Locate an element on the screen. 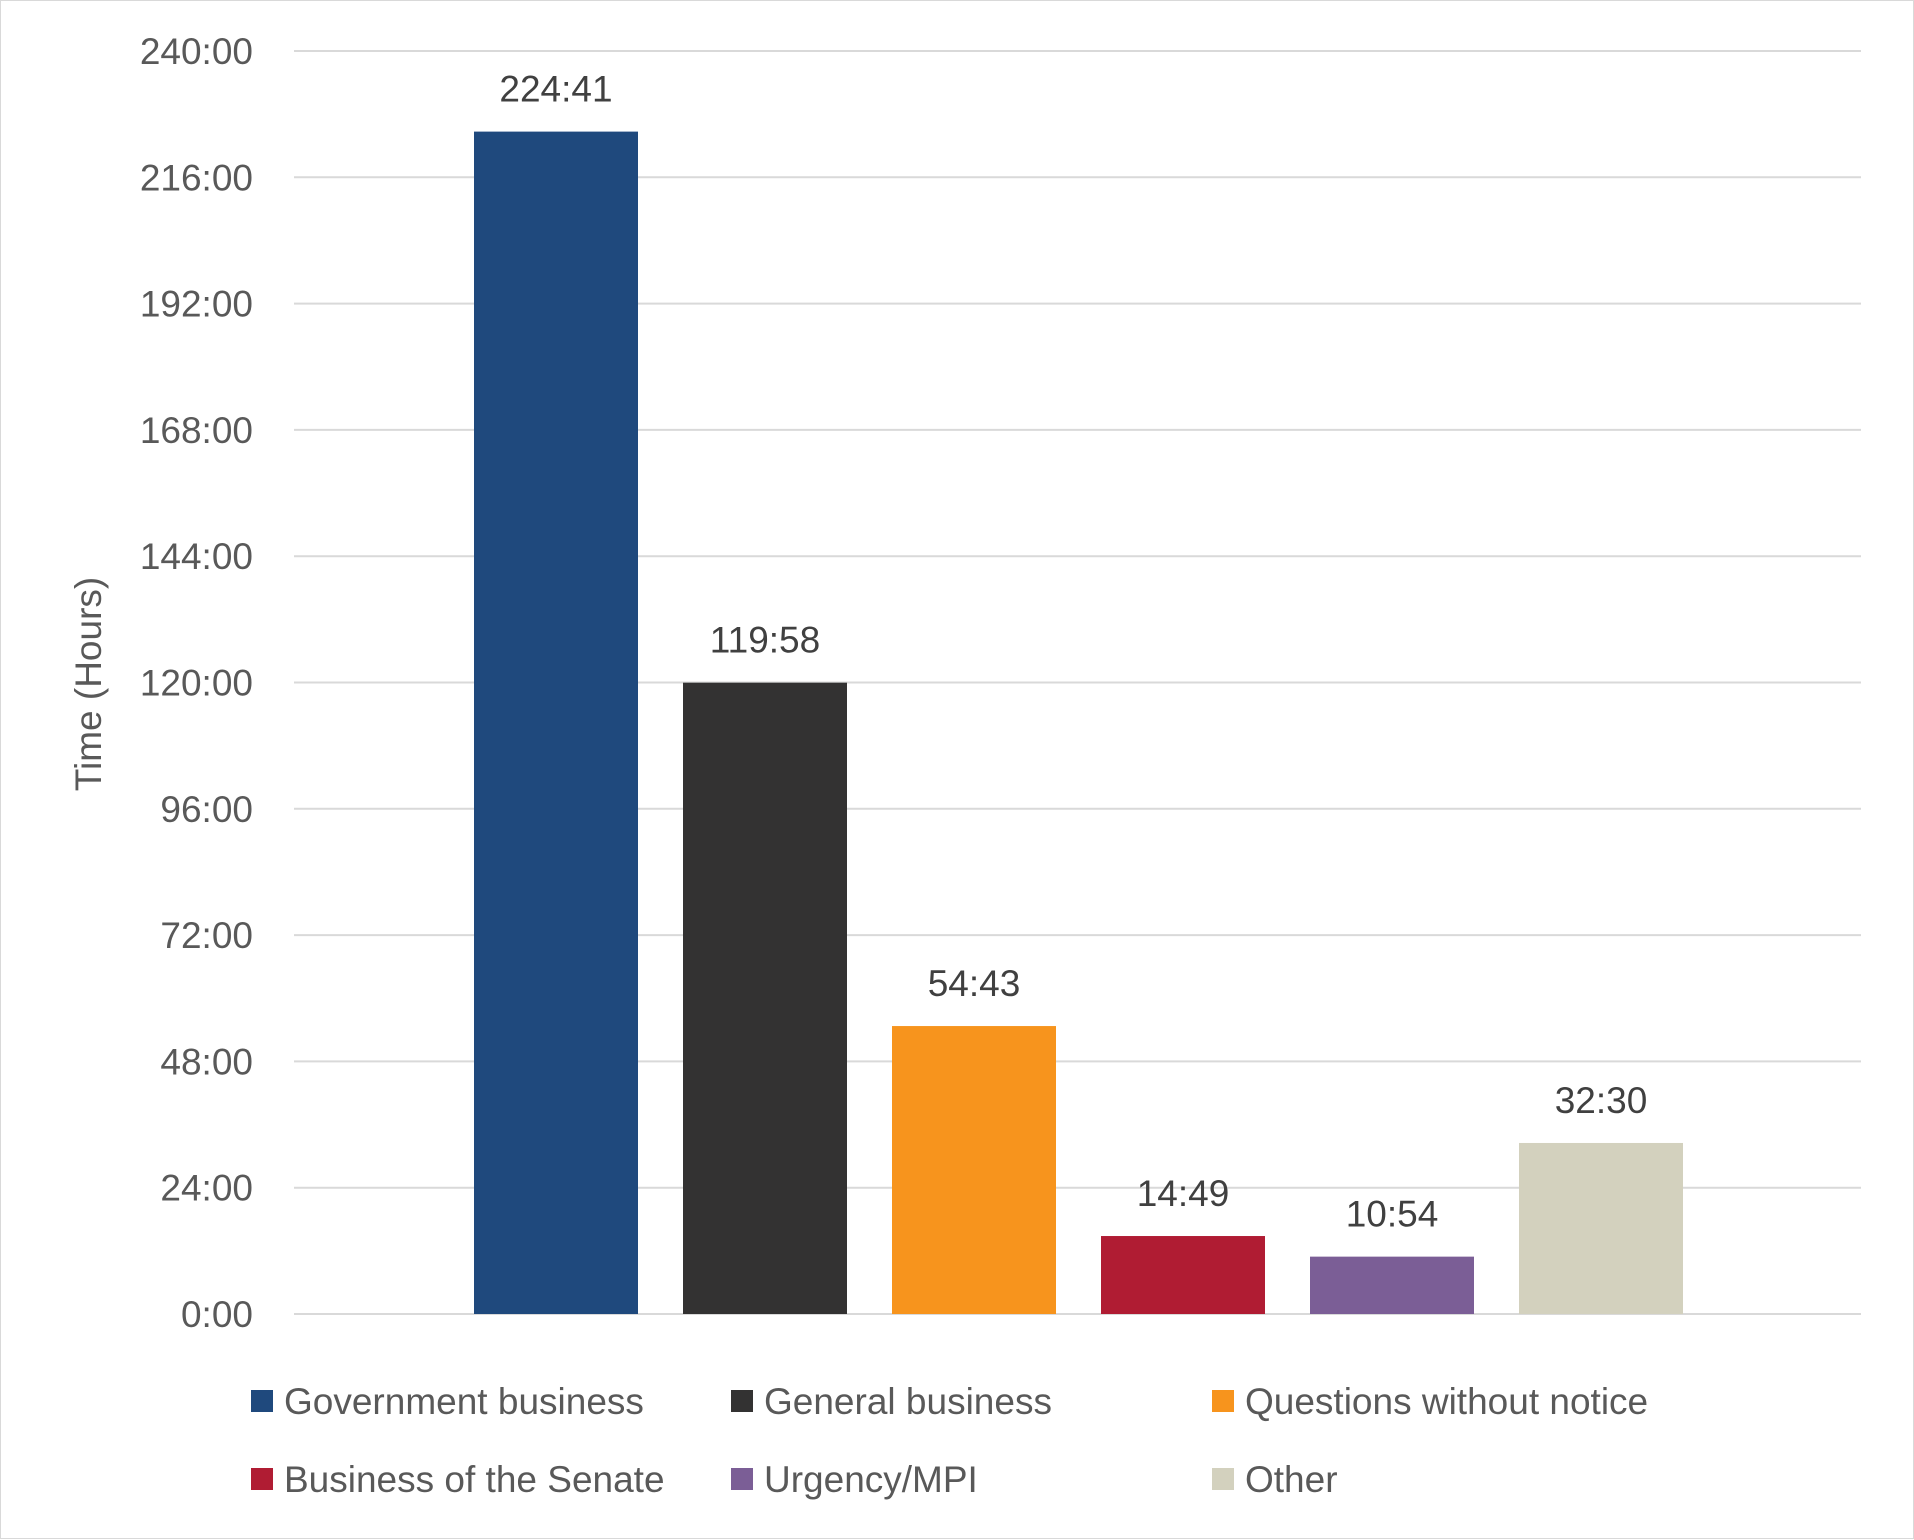 This screenshot has width=1914, height=1540. y-tick-label: 144:00 is located at coordinates (196, 556).